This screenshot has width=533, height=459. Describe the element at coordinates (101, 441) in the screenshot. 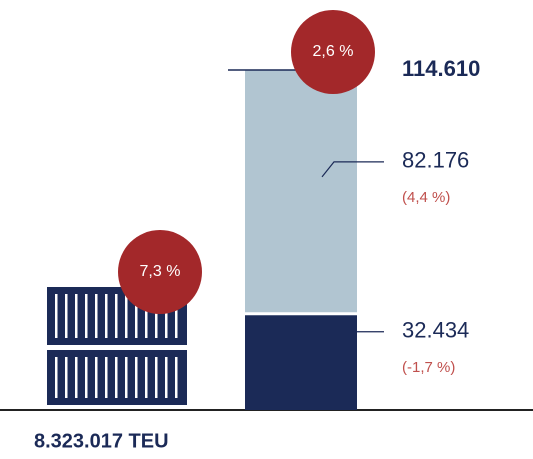

I see `teu-total: 8.323.017 TEU` at that location.